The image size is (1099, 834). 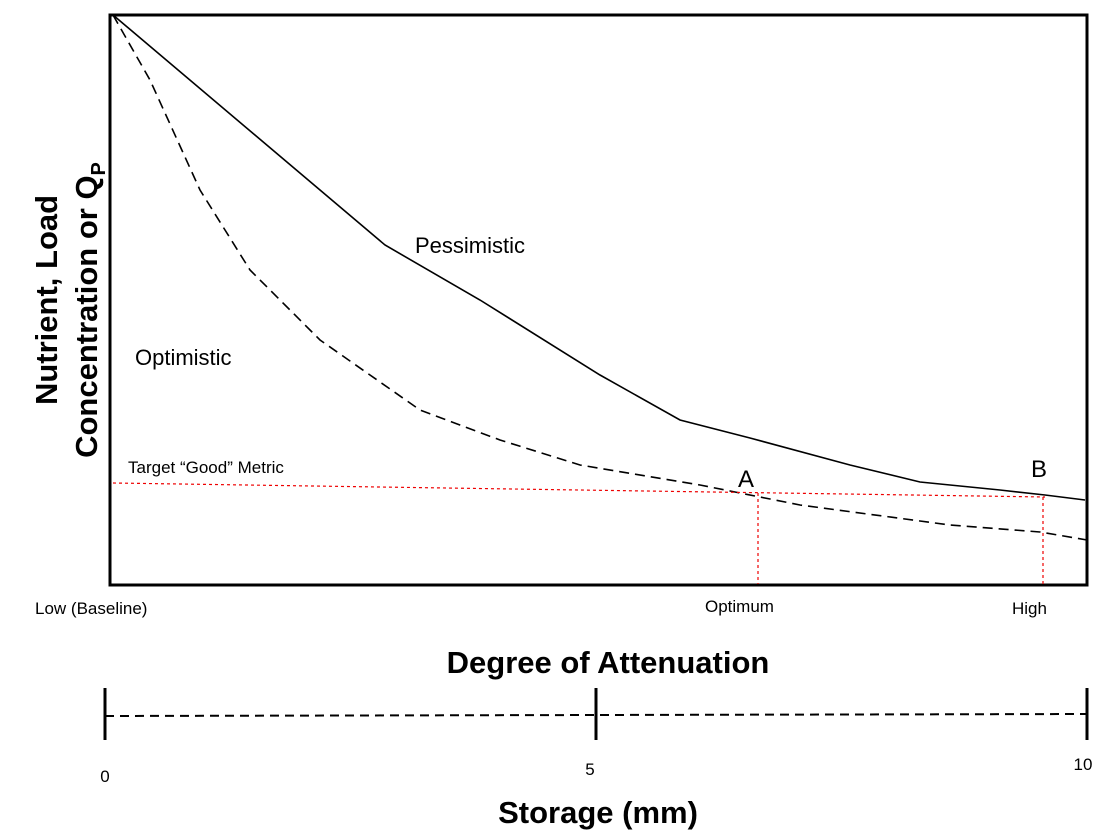 I want to click on curve-label: Pessimistic, so click(x=470, y=245).